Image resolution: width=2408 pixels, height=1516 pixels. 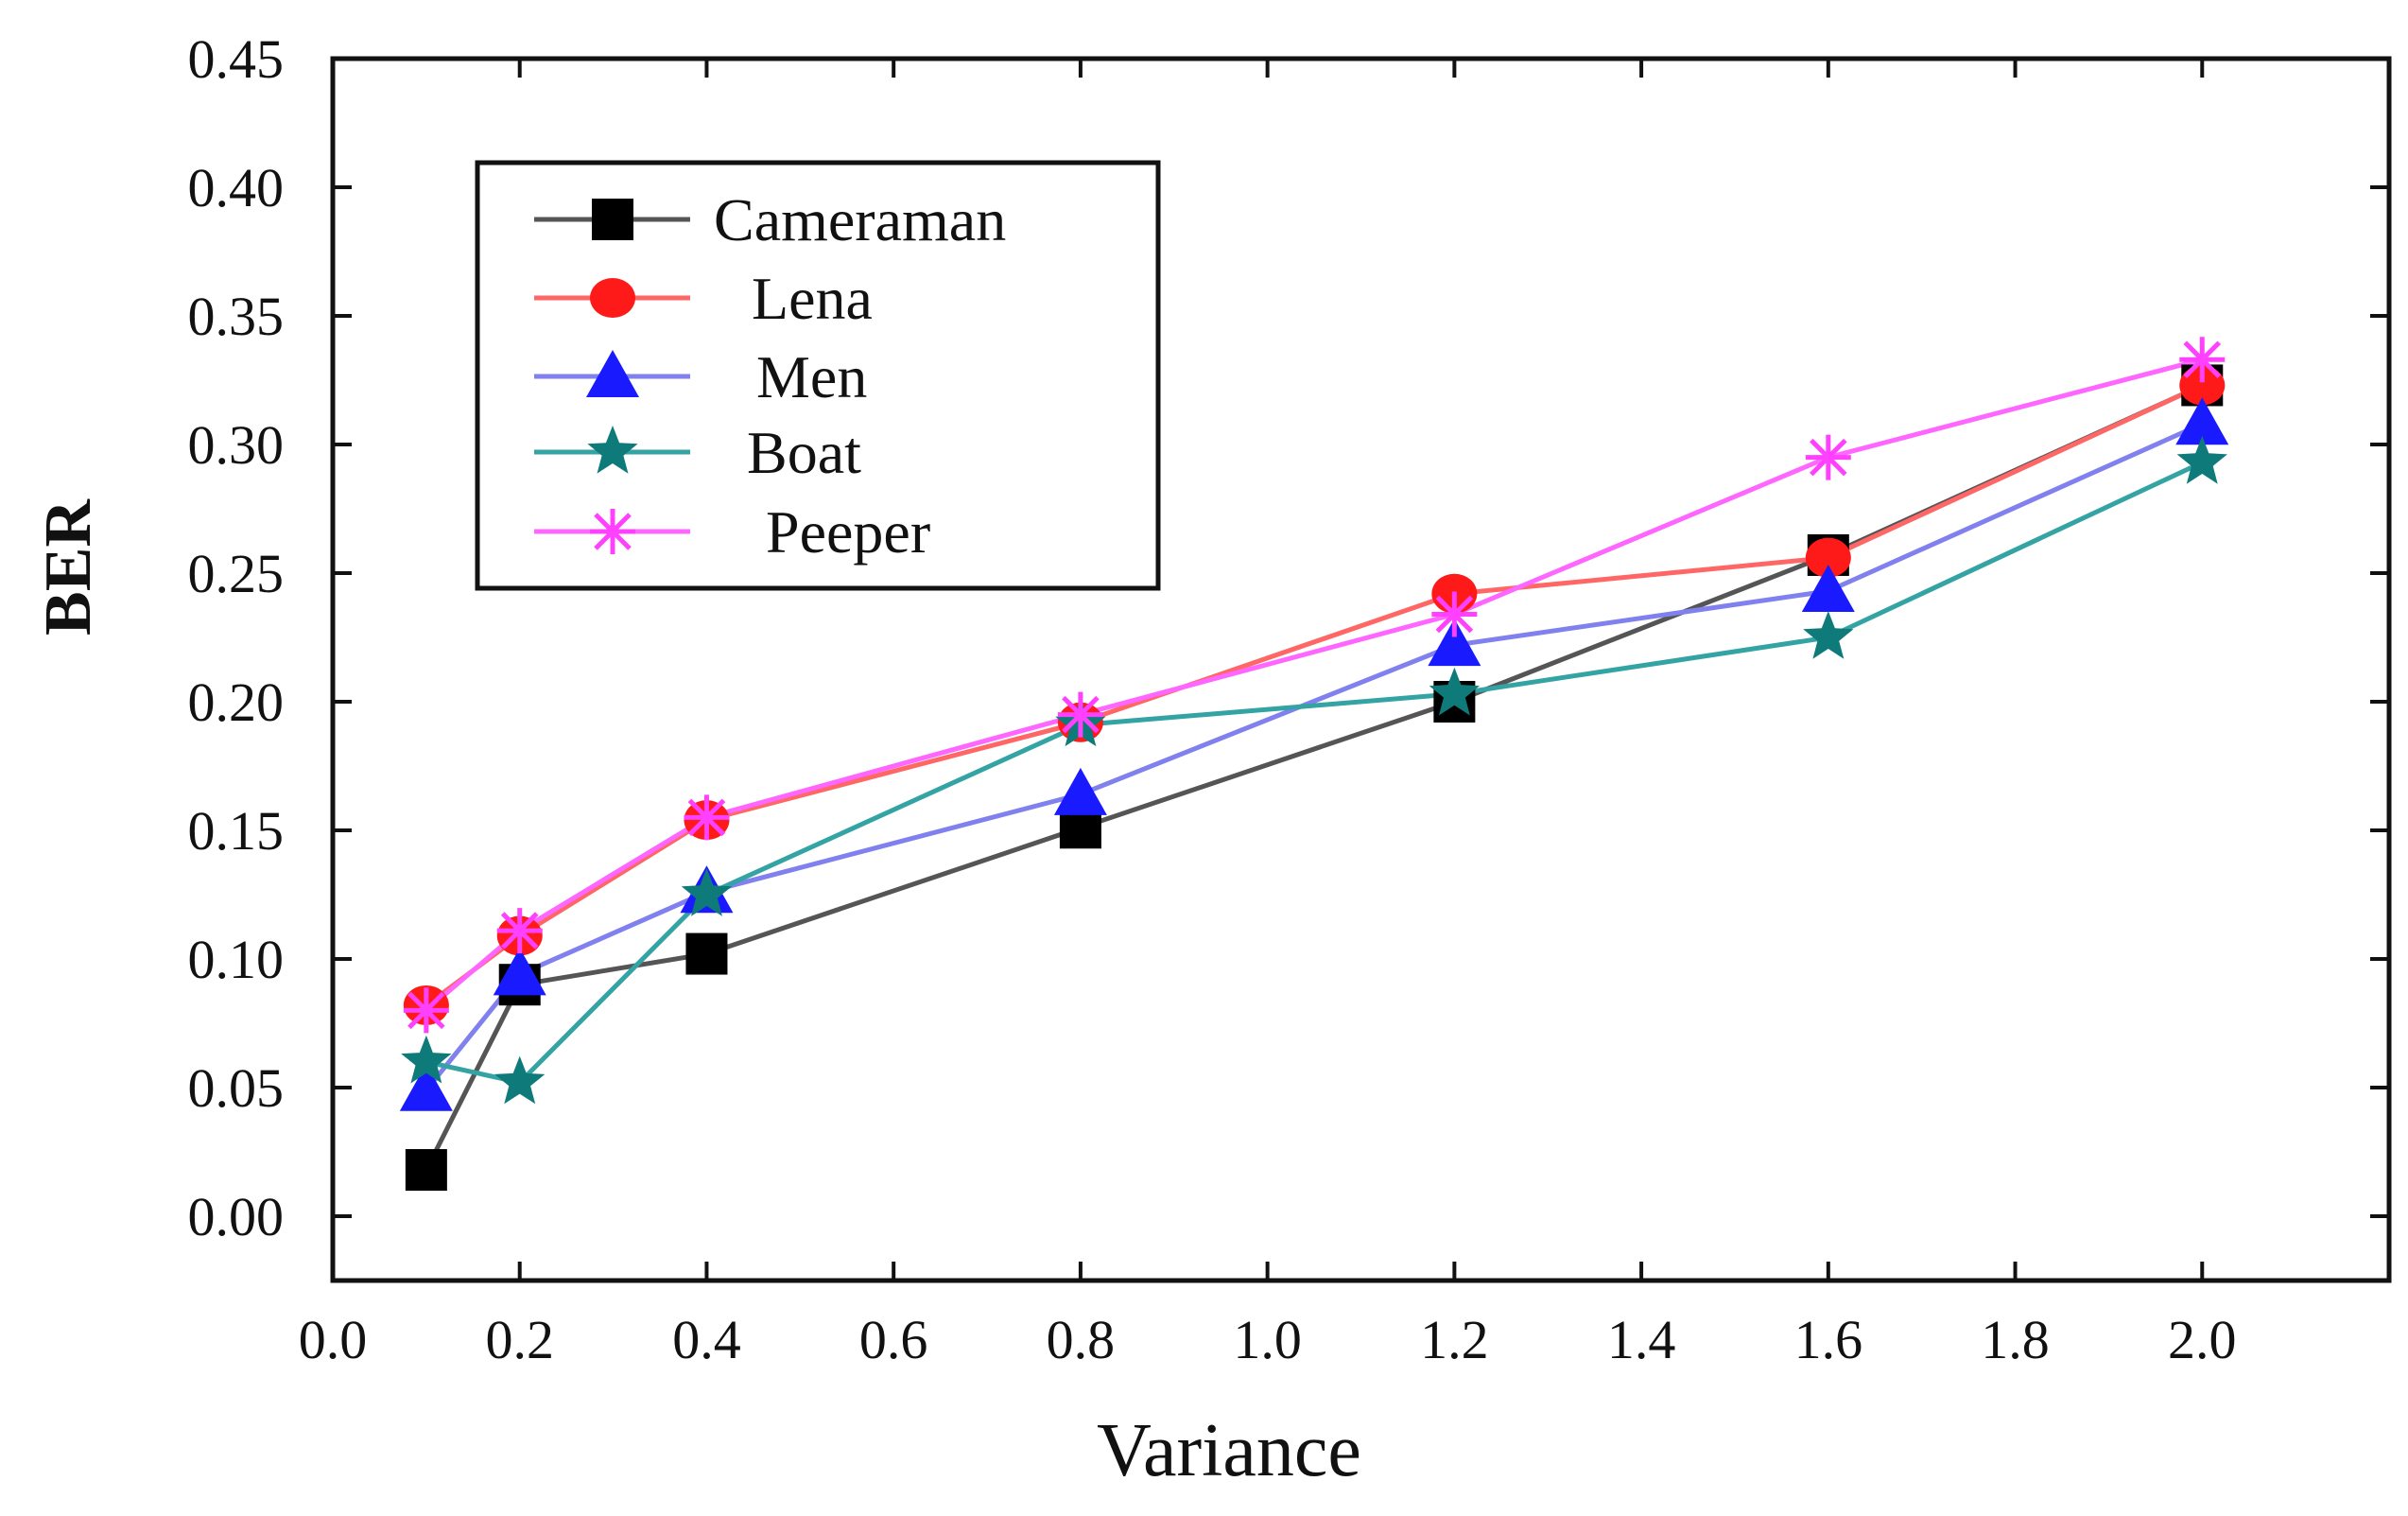 I want to click on x-tick-label: 1.0, so click(x=1267, y=1340).